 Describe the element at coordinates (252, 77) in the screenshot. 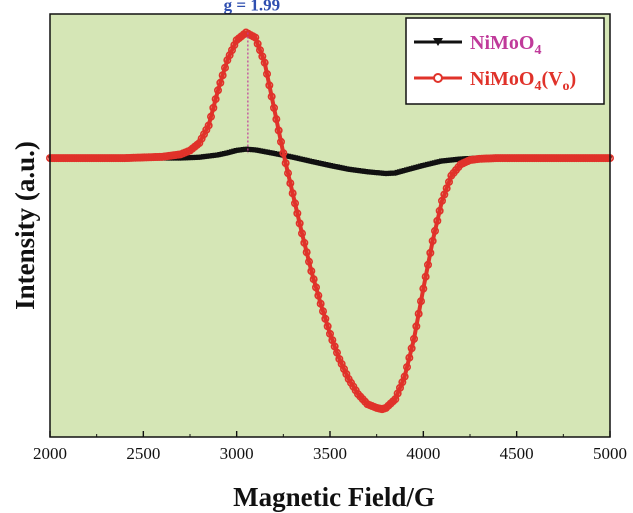

I see `annotation-layer: g = 1.99` at that location.